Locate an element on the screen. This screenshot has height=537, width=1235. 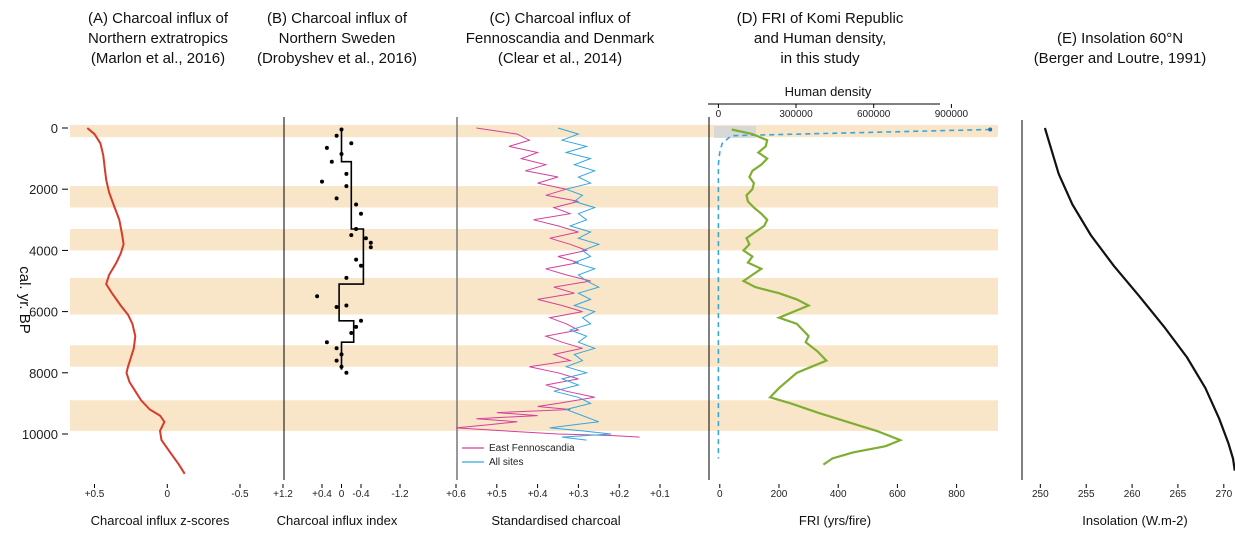
panel-d-top-axis-label: Human density is located at coordinates (828, 91).